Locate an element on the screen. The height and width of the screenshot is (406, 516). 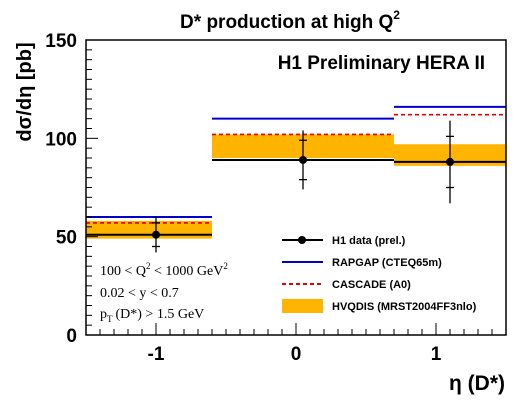
cut-pt: pT (D*) > 1.5 GeV is located at coordinates (152, 315).